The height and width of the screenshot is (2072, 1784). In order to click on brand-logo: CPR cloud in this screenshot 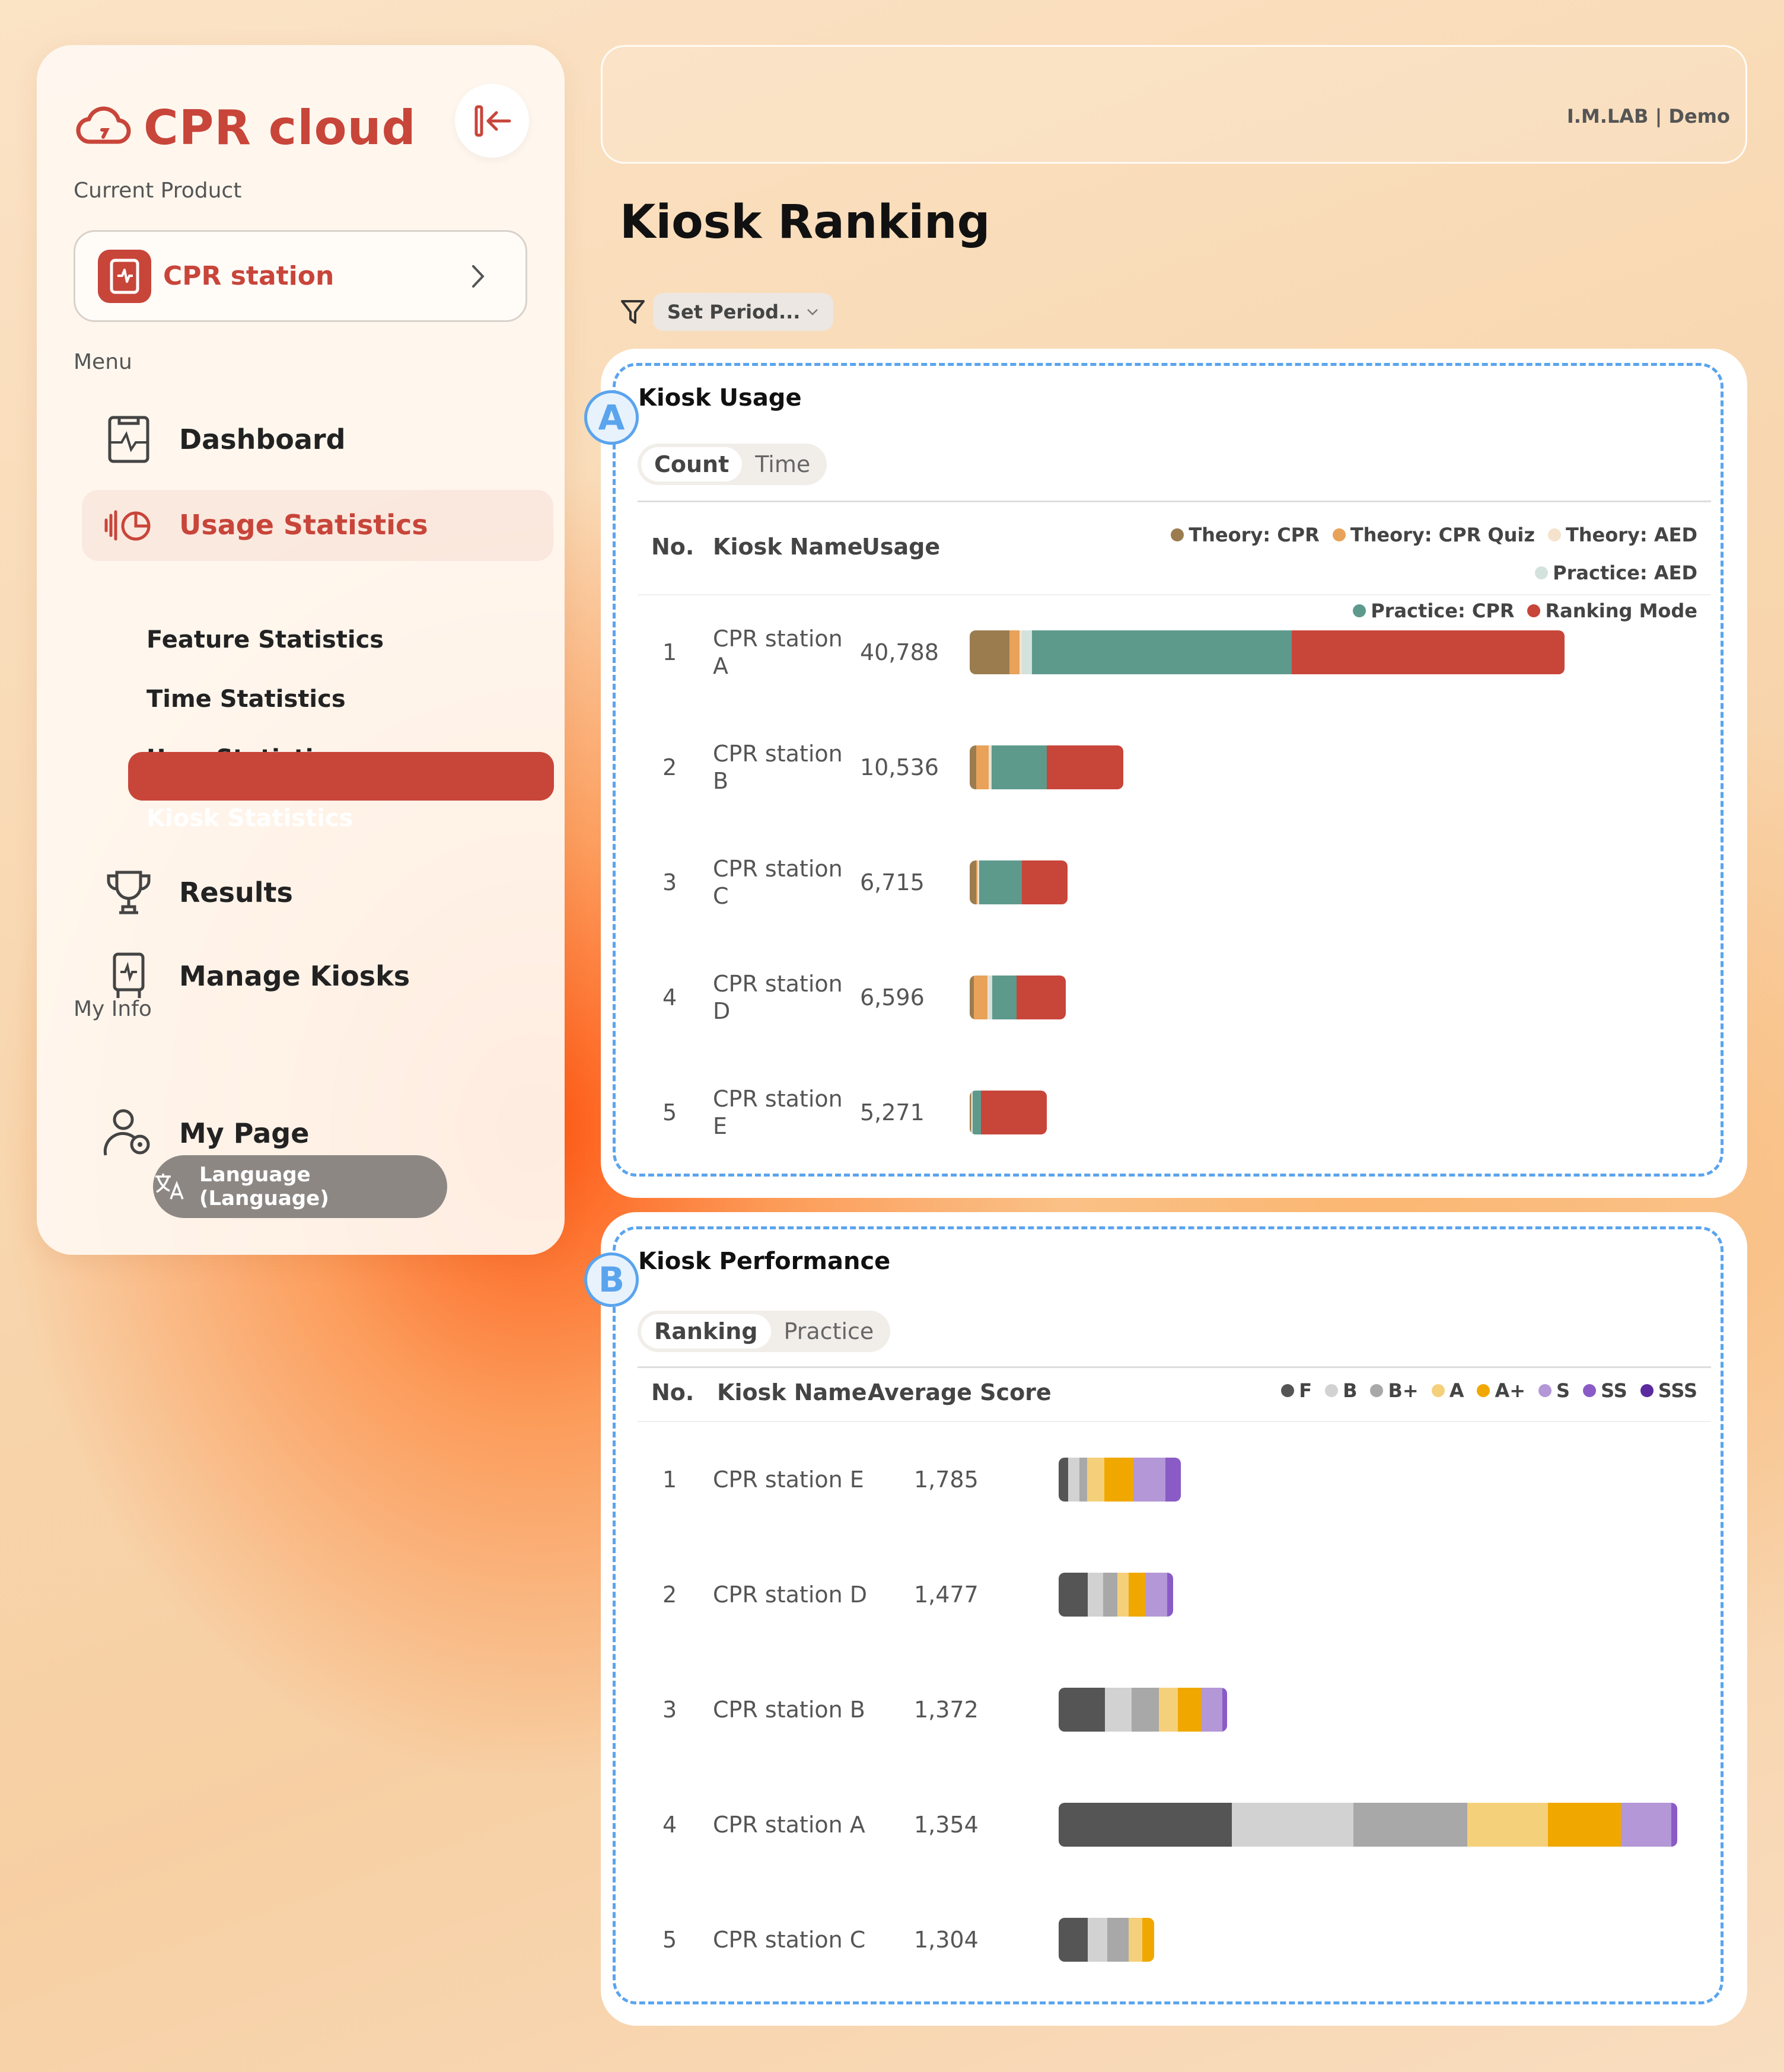, I will do `click(246, 127)`.